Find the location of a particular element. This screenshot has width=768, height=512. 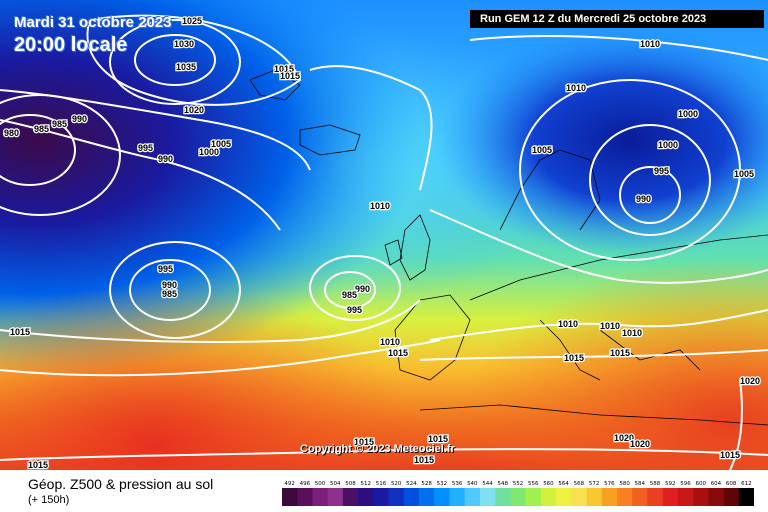

scale-label: 608 is located at coordinates (731, 484).